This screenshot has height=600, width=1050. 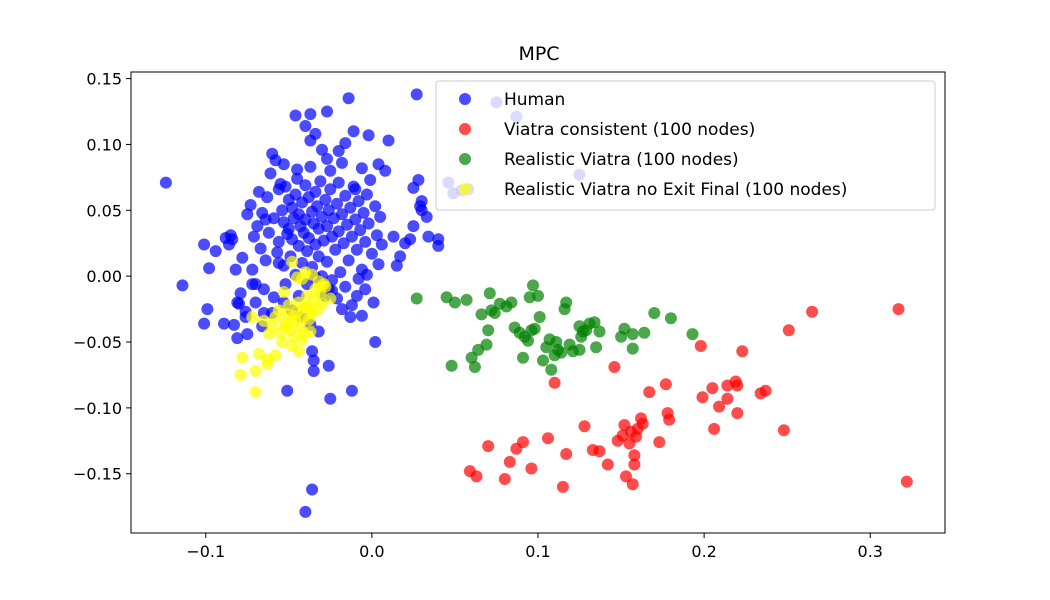 What do you see at coordinates (534, 100) in the screenshot?
I see `legend-label: Human` at bounding box center [534, 100].